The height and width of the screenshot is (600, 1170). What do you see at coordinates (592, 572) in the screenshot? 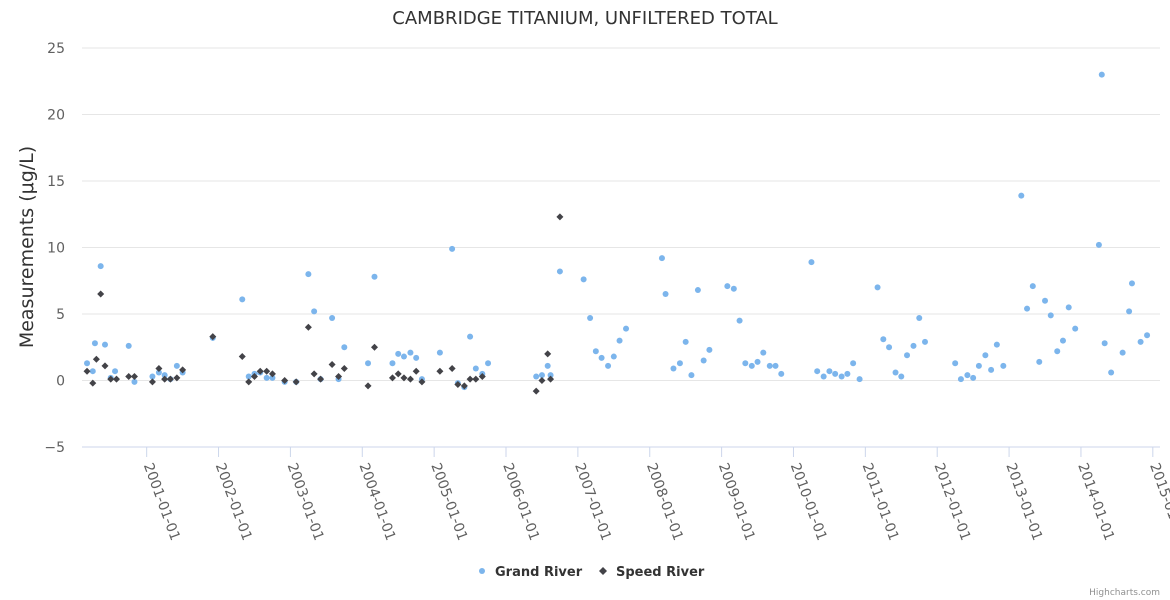
I see `legend: Grand River Speed River` at bounding box center [592, 572].